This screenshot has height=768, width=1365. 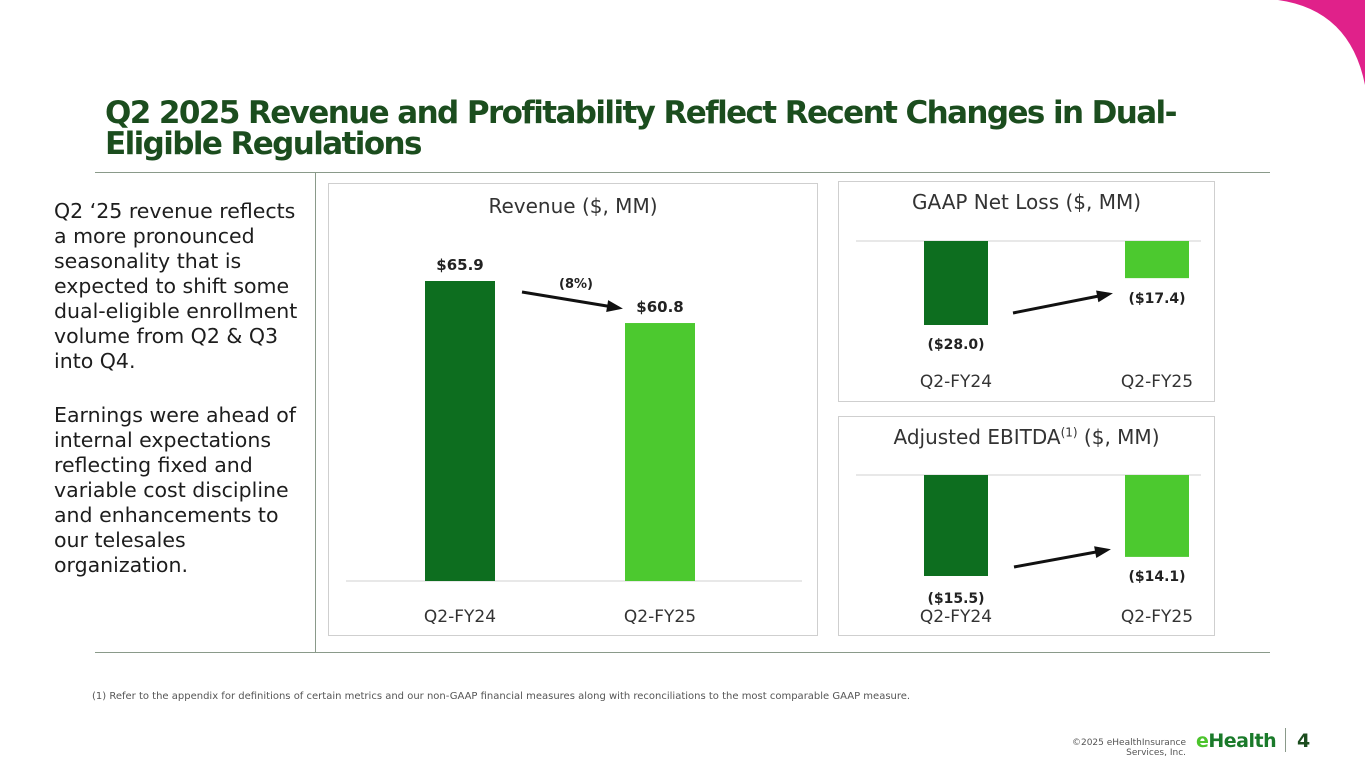 What do you see at coordinates (1026, 202) in the screenshot?
I see `net-loss-chart-title: GAAP Net Loss ($, MM)` at bounding box center [1026, 202].